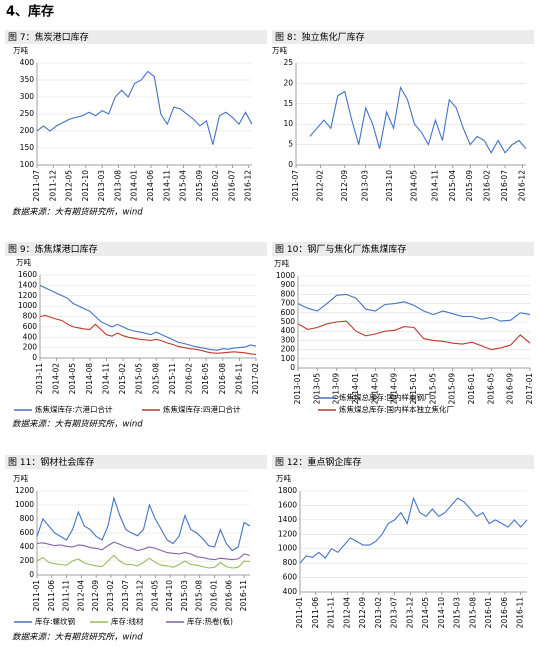 This screenshot has width=539, height=647. What do you see at coordinates (319, 186) in the screenshot?
I see `x-tick-label: 2012-02` at bounding box center [319, 186].